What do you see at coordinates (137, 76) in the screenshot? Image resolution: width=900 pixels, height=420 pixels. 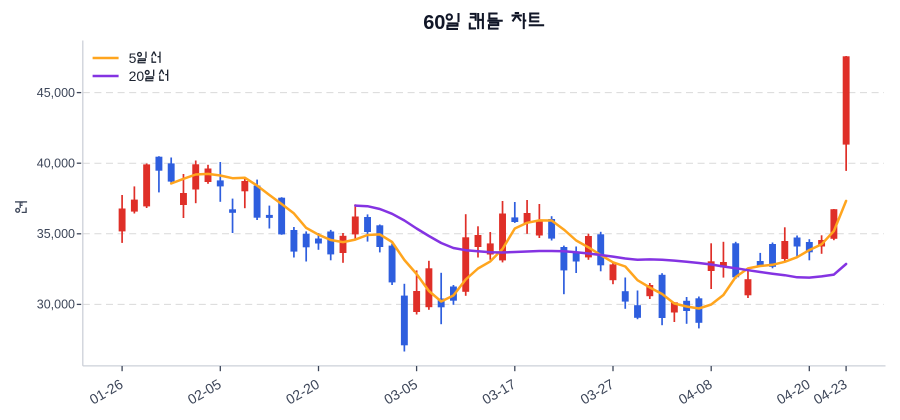 I see `svg-text: 20` at bounding box center [137, 76].